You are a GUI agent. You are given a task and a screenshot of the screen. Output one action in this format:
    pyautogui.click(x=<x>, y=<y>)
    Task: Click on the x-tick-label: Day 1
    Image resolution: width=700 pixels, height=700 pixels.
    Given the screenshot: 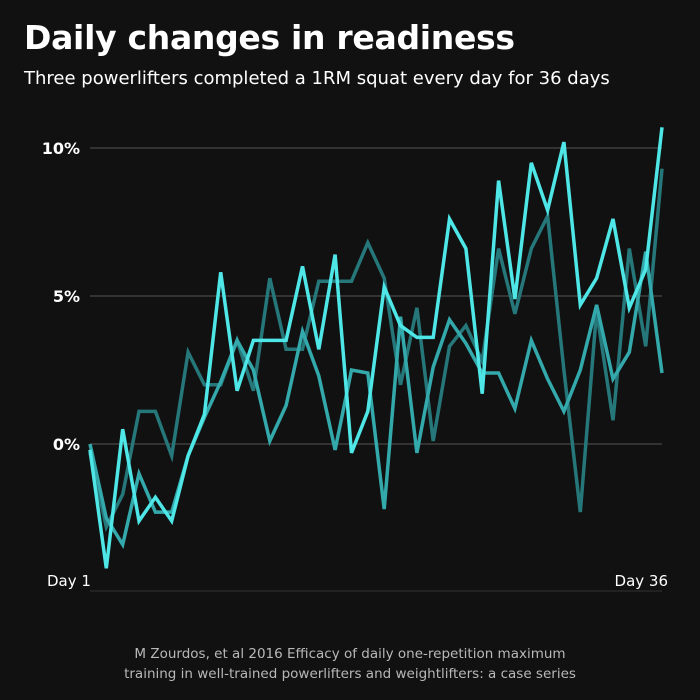 What is the action you would take?
    pyautogui.click(x=69, y=581)
    